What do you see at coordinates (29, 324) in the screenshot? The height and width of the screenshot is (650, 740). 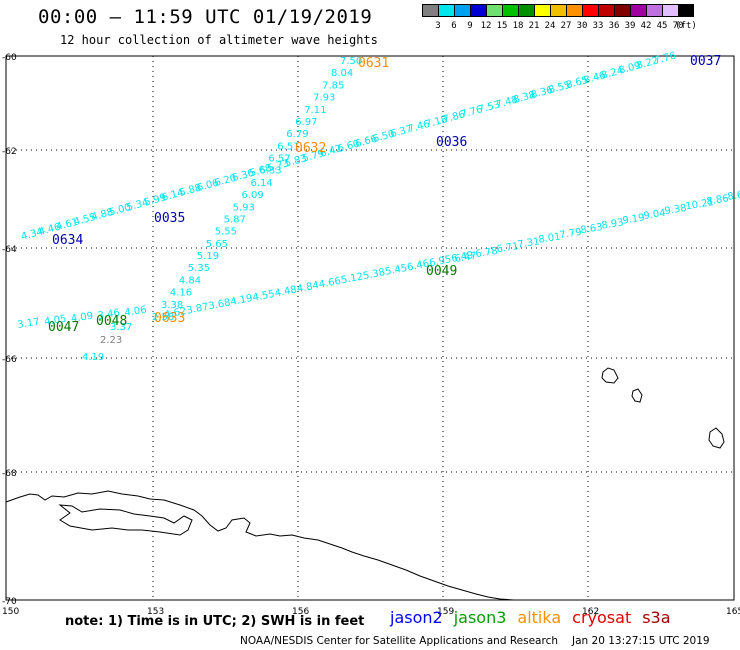 I see `swh-value: 3.17` at bounding box center [29, 324].